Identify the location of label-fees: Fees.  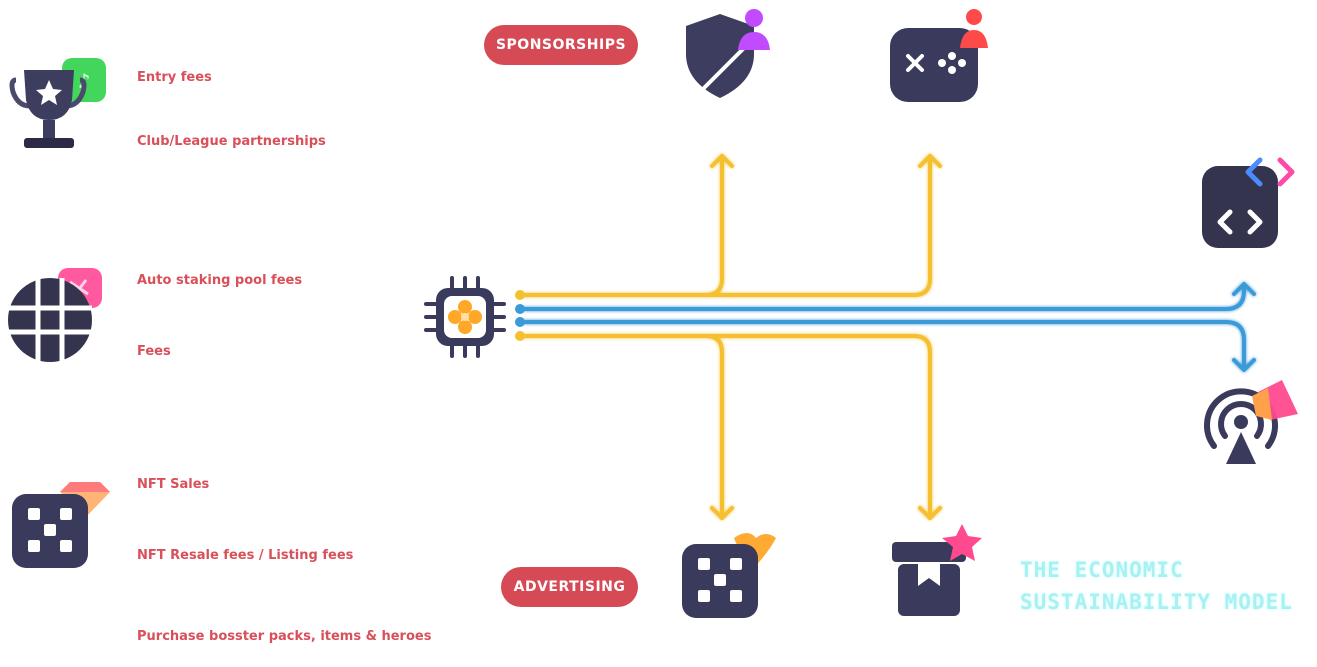
(154, 351).